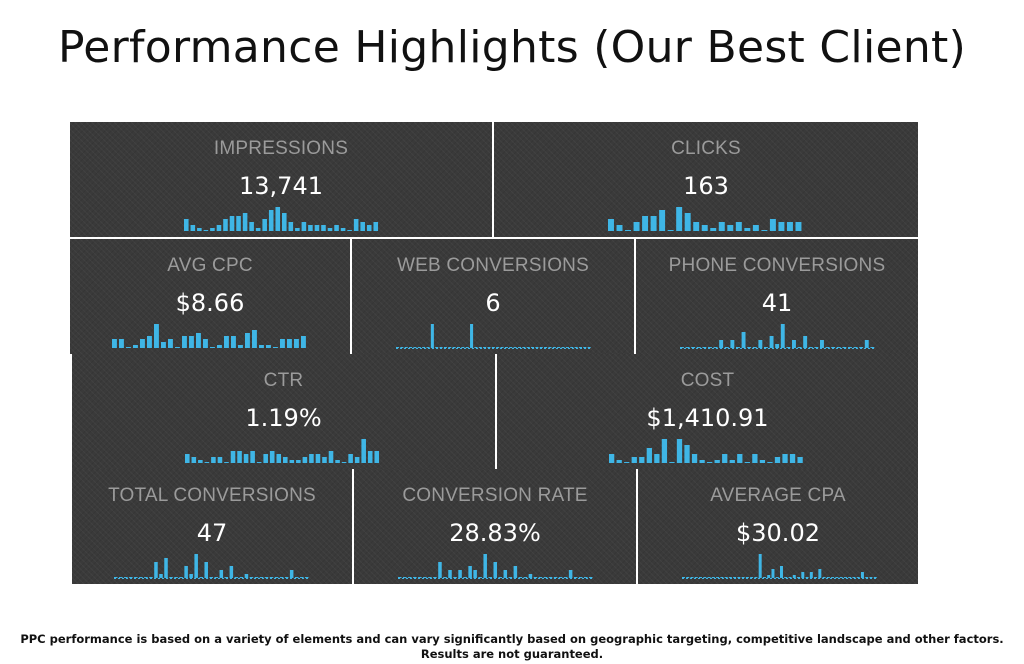 This screenshot has width=1024, height=664. I want to click on kpi-value: 41, so click(777, 303).